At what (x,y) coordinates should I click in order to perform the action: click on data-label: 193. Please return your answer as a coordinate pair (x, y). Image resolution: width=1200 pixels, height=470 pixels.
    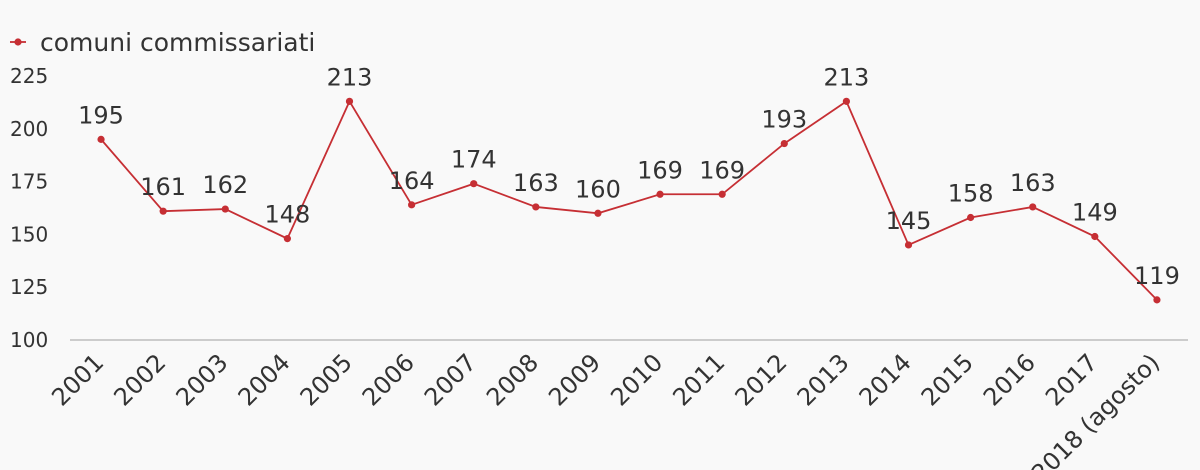
    Looking at the image, I should click on (784, 120).